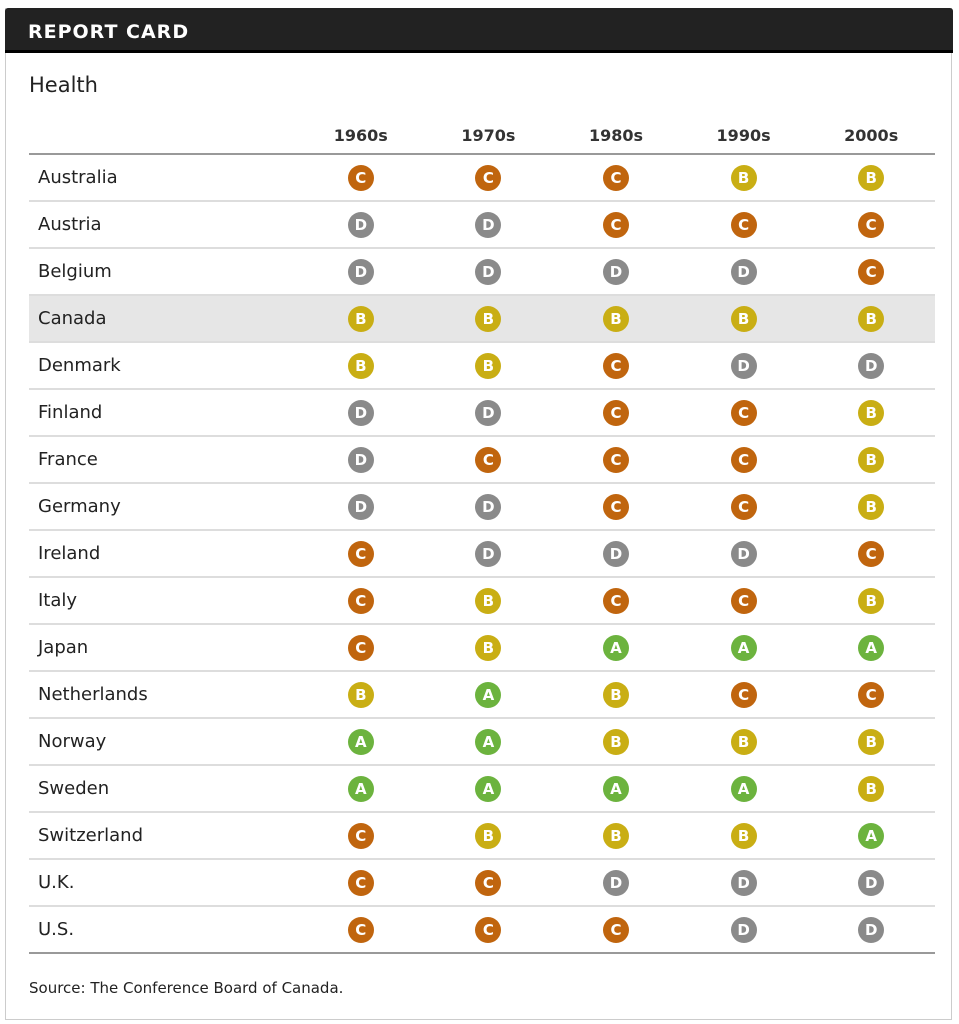  Describe the element at coordinates (743, 136) in the screenshot. I see `column-header: 1990s` at that location.